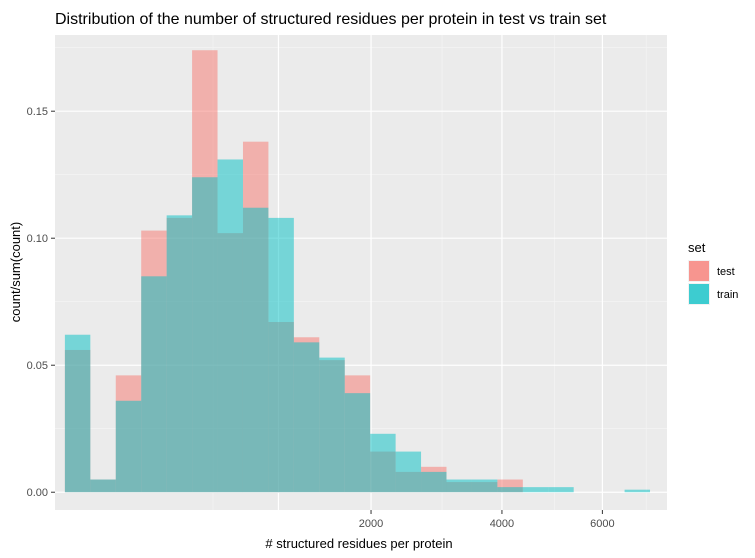  Describe the element at coordinates (502, 524) in the screenshot. I see `x-tick-label: 4000` at that location.